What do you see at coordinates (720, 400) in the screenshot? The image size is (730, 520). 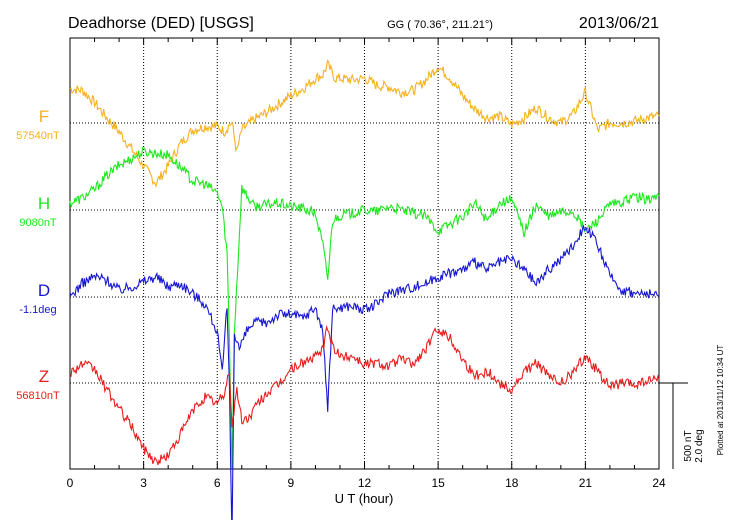 I see `plotted-timestamp: Plotted at 2013/11/12 10:34 UT` at bounding box center [720, 400].